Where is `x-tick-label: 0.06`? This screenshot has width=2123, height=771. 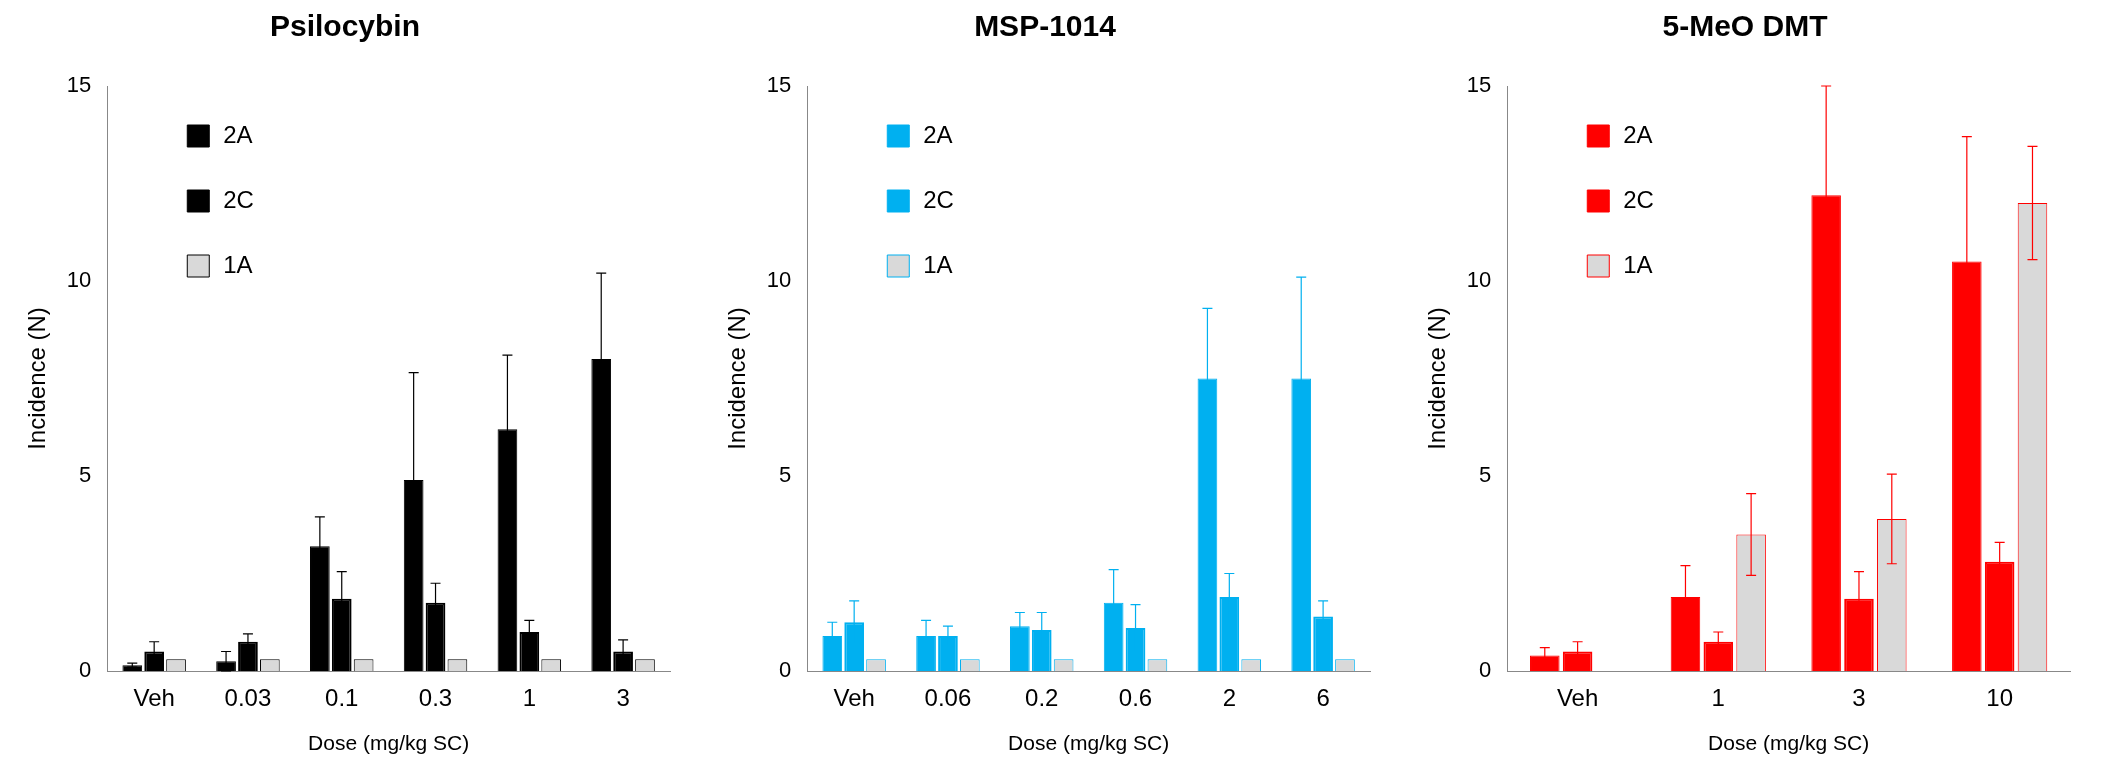
x-tick-label: 0.06 is located at coordinates (948, 698).